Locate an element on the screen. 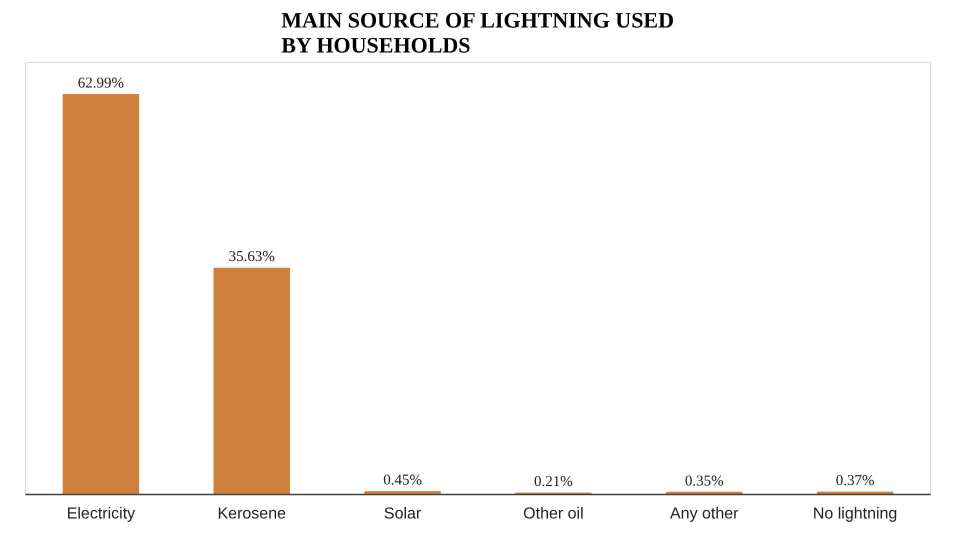 Image resolution: width=958 pixels, height=540 pixels. x-tick-label: No lightning is located at coordinates (855, 514).